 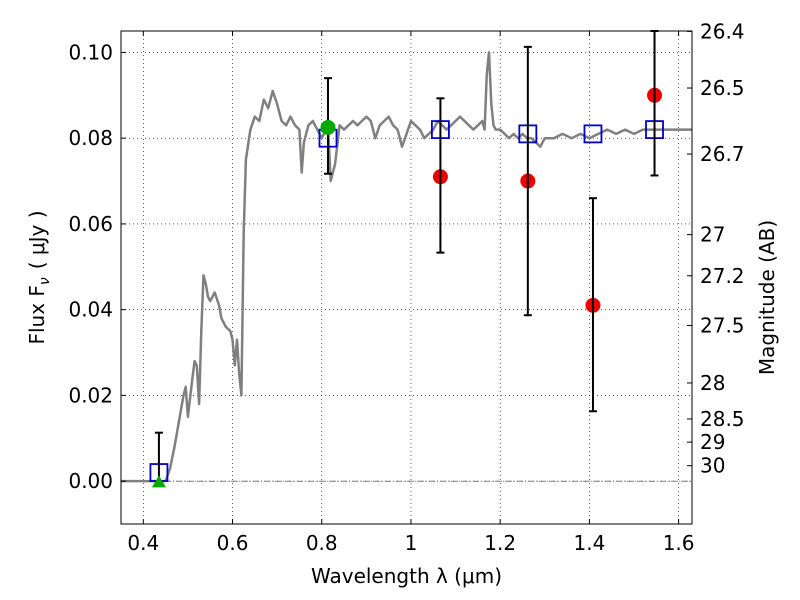 I want to click on y2-tick-label: 28.5, so click(x=722, y=419).